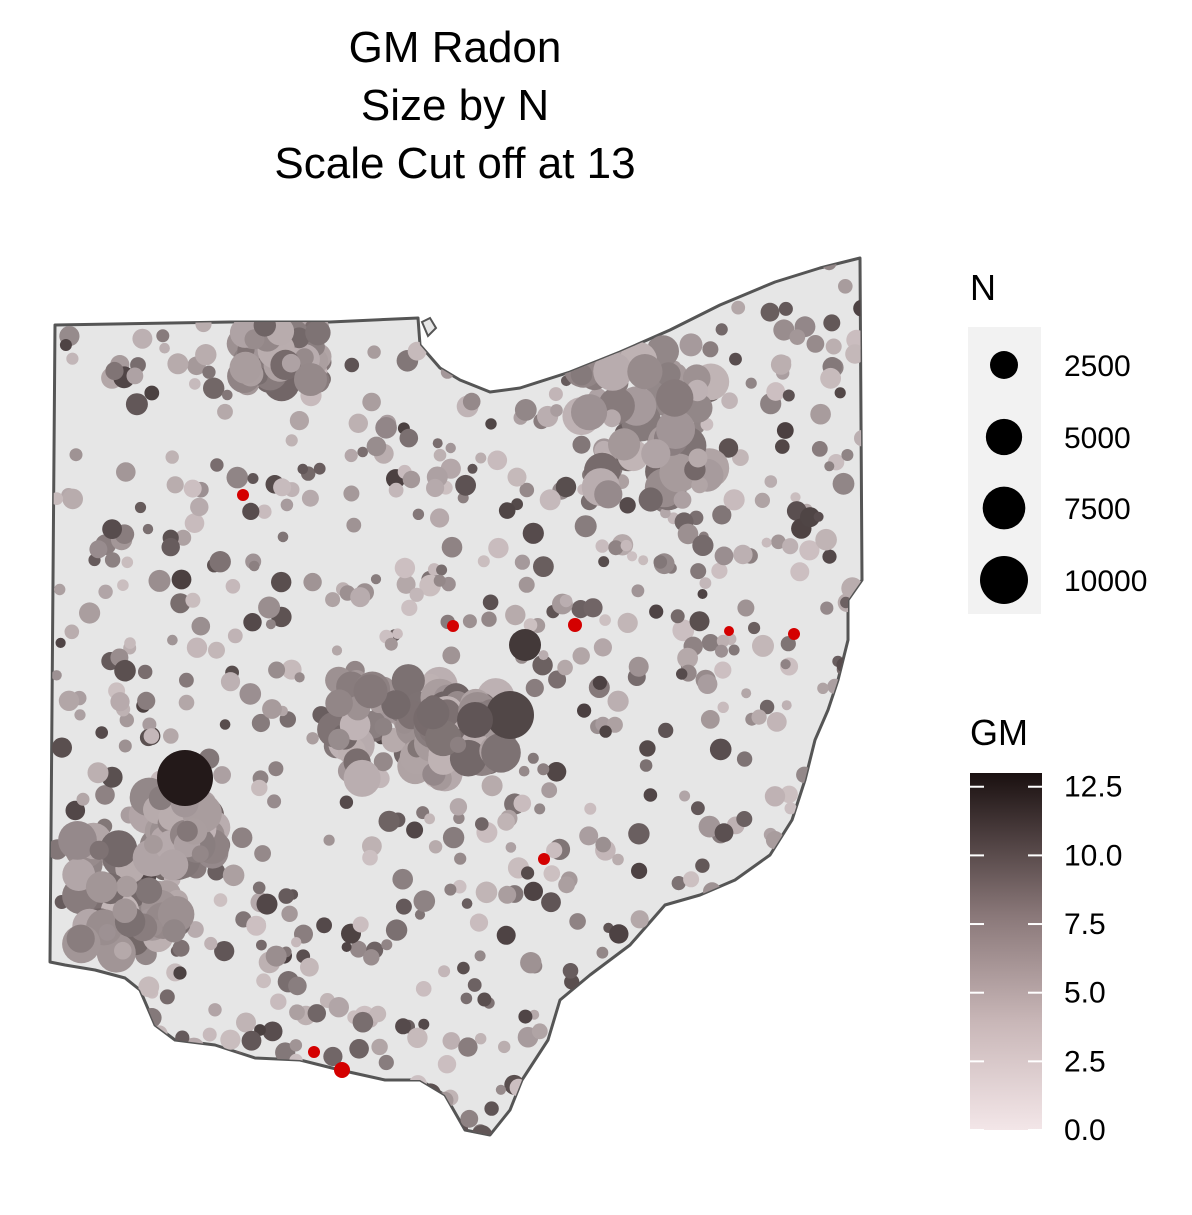 This screenshot has height=1215, width=1192. I want to click on color-legend-tick-label: 7.5, so click(1085, 924).